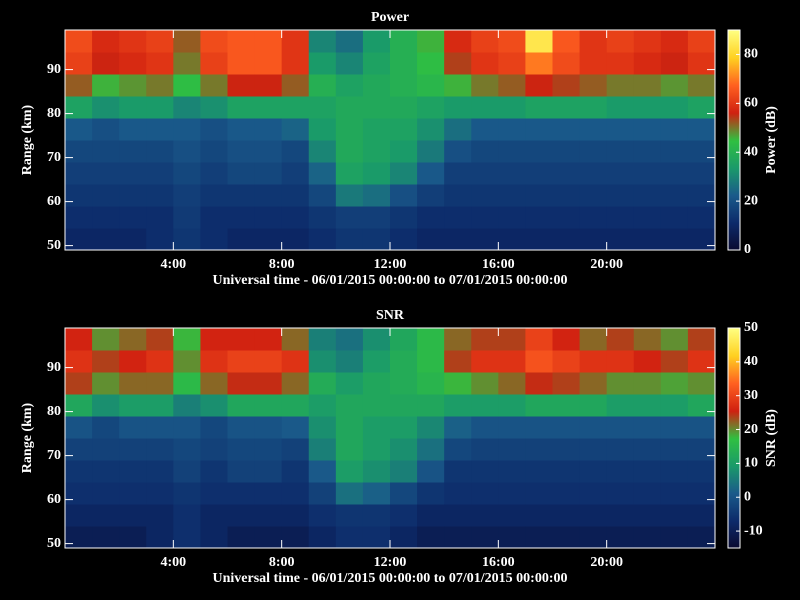  What do you see at coordinates (747, 496) in the screenshot?
I see `colorbar-tick-label: 0` at bounding box center [747, 496].